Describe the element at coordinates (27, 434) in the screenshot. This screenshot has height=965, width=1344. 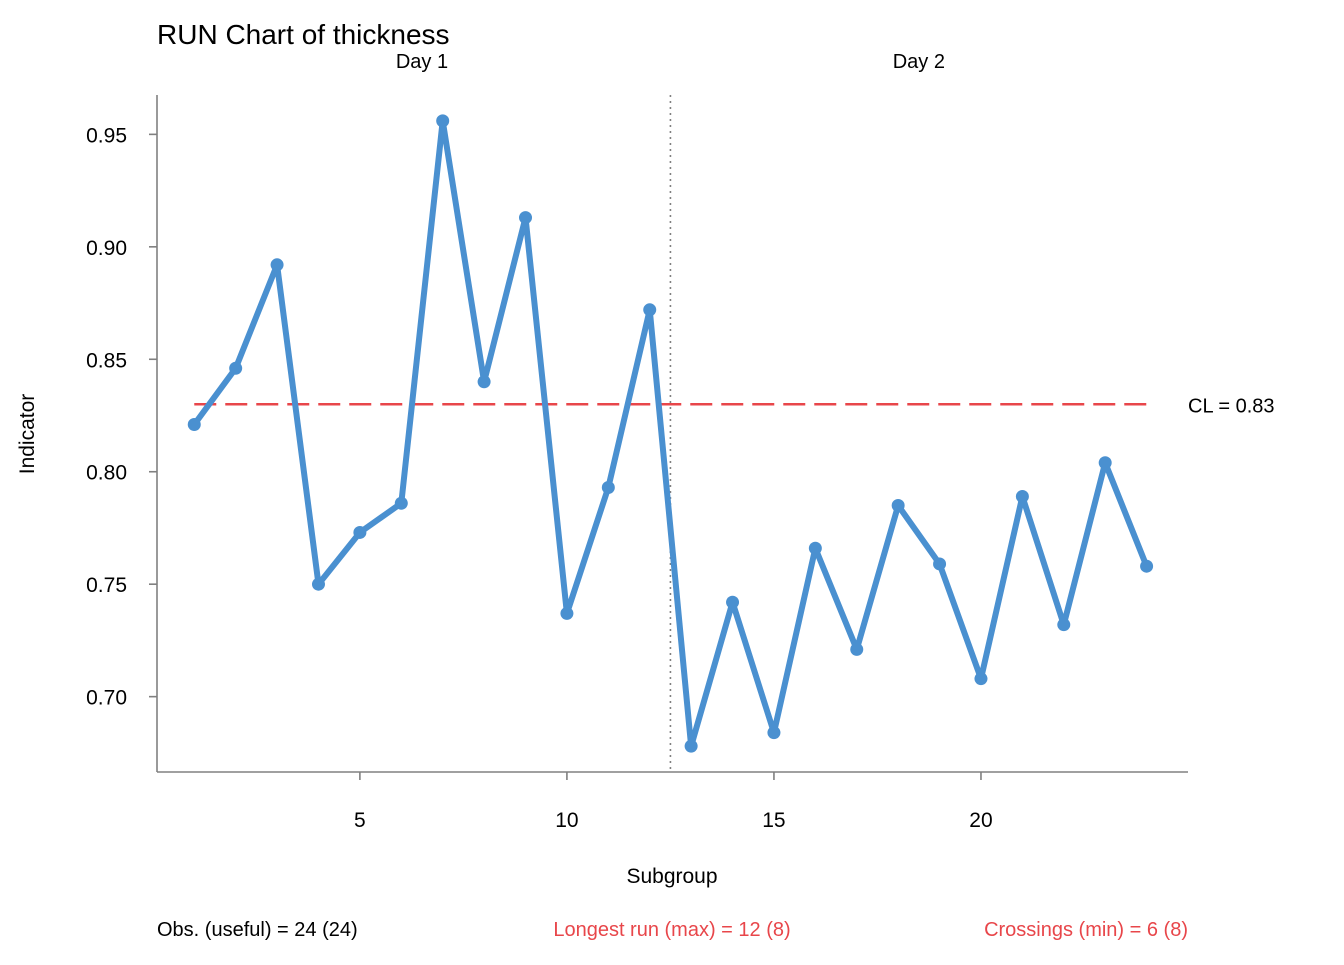
I see `y-axis-label: Indicator` at that location.